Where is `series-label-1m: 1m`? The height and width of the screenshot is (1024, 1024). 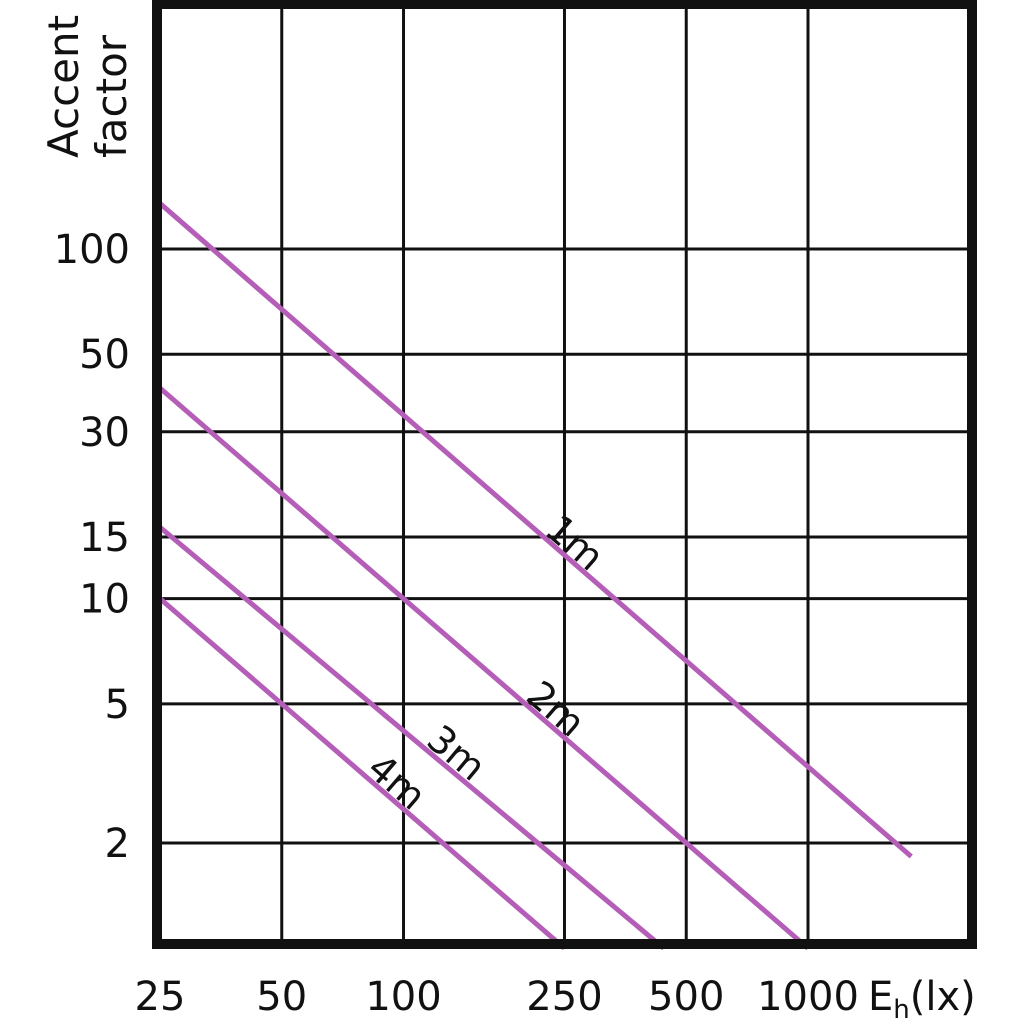 series-label-1m: 1m is located at coordinates (574, 542).